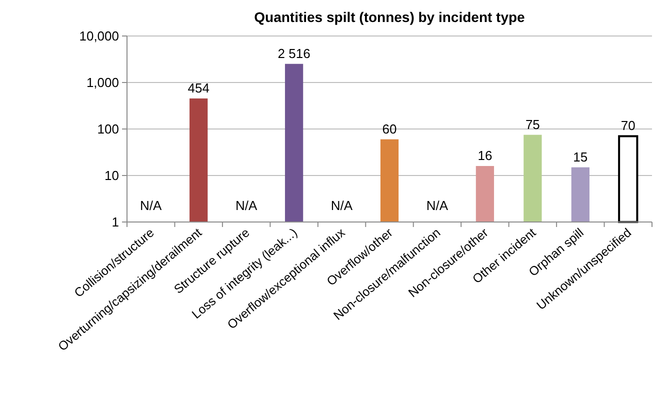 Image resolution: width=663 pixels, height=409 pixels. I want to click on y-tick-label: 10, so click(111, 176).